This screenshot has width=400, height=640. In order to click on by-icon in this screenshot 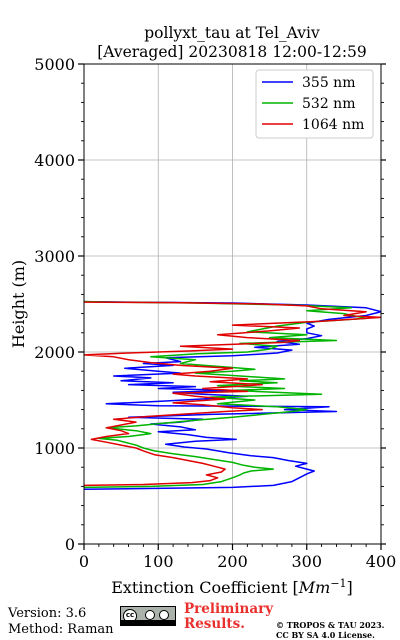, I will do `click(150, 615)`.